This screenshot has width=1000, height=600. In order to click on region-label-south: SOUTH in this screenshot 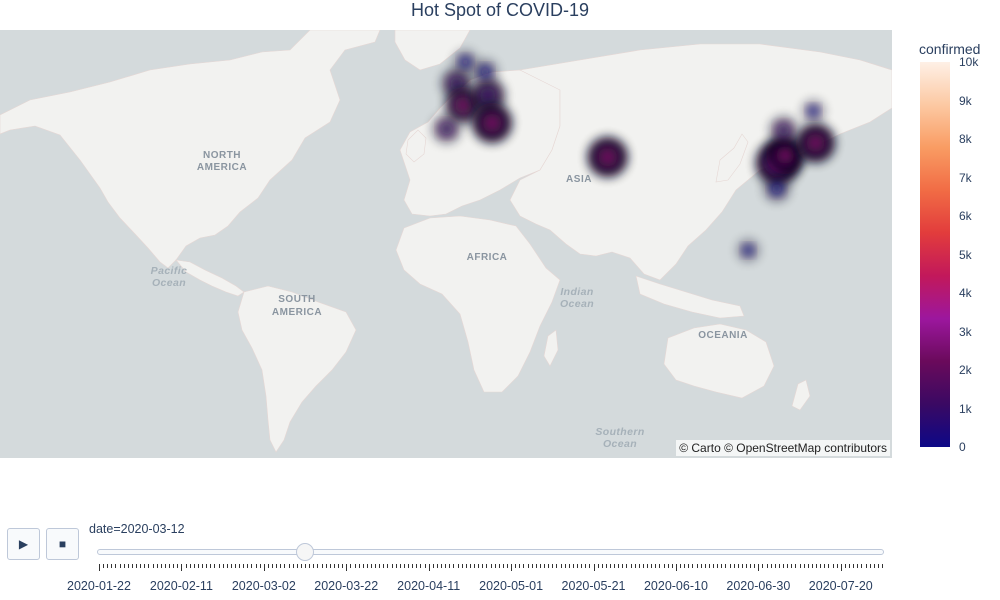, I will do `click(297, 299)`.